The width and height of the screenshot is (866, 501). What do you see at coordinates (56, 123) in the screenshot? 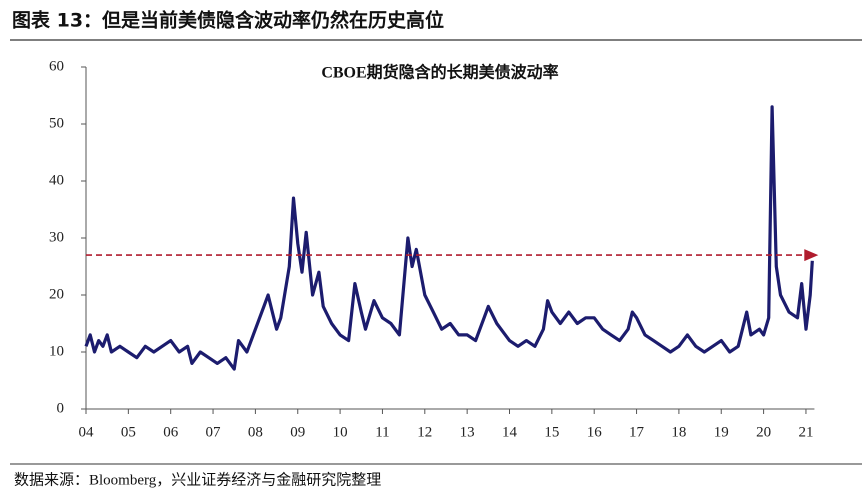
I see `y-tick-label: 50` at bounding box center [56, 123].